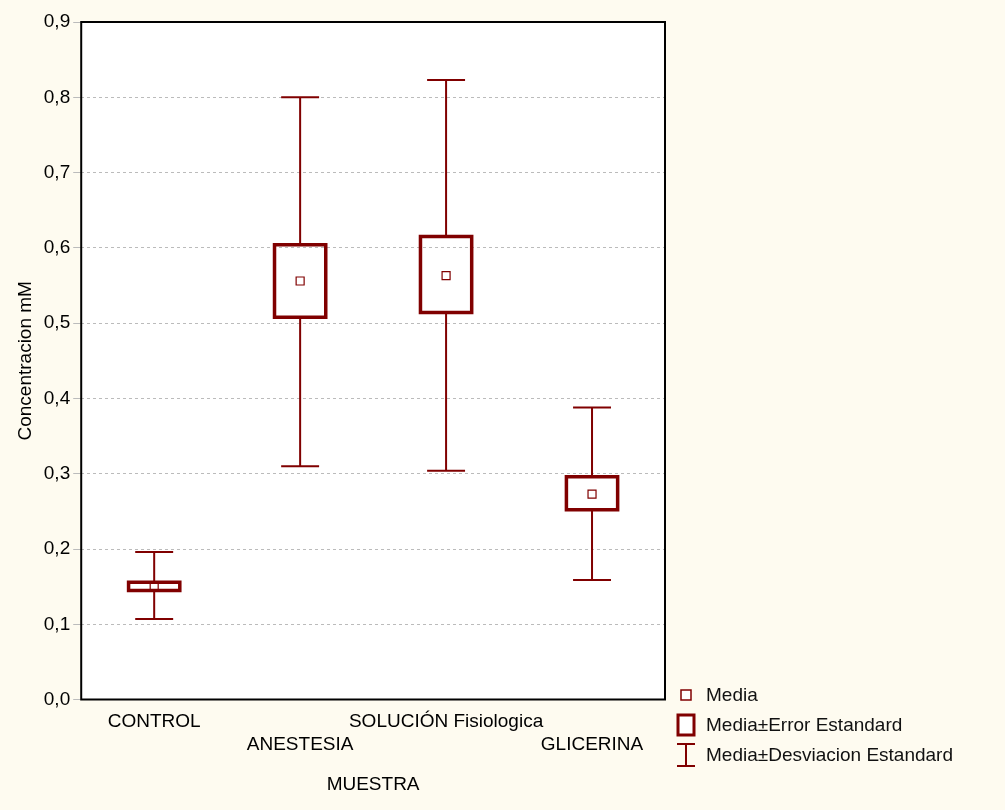 The width and height of the screenshot is (1005, 810). I want to click on y-tick-label: 0,1, so click(57, 623).